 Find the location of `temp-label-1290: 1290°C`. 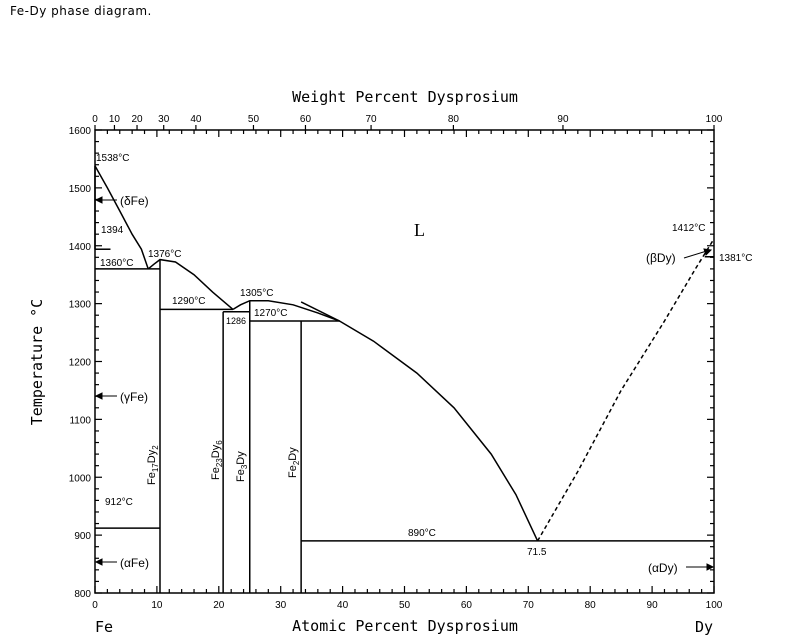

temp-label-1290: 1290°C is located at coordinates (188, 301).